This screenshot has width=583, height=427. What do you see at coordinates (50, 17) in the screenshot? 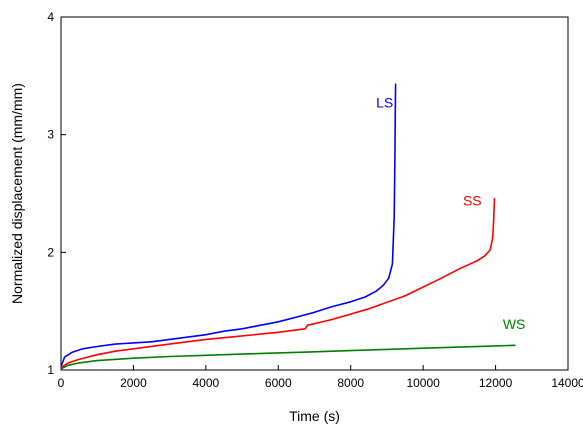
I see `y-tick-label: 4` at bounding box center [50, 17].